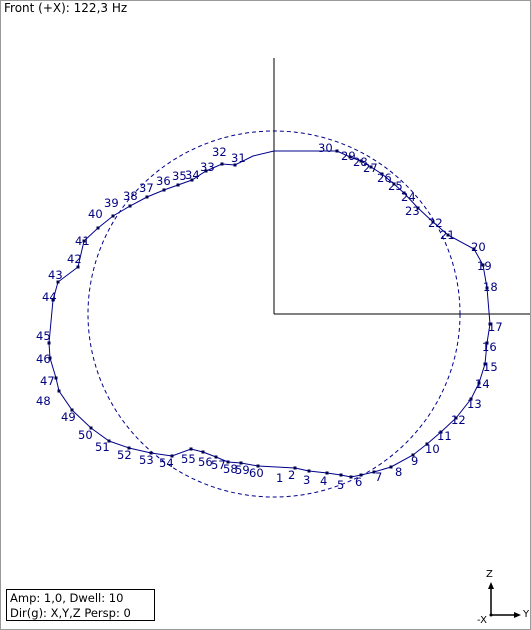  What do you see at coordinates (66, 8) in the screenshot?
I see `view-title: Front (+X): 122,3 Hz` at bounding box center [66, 8].